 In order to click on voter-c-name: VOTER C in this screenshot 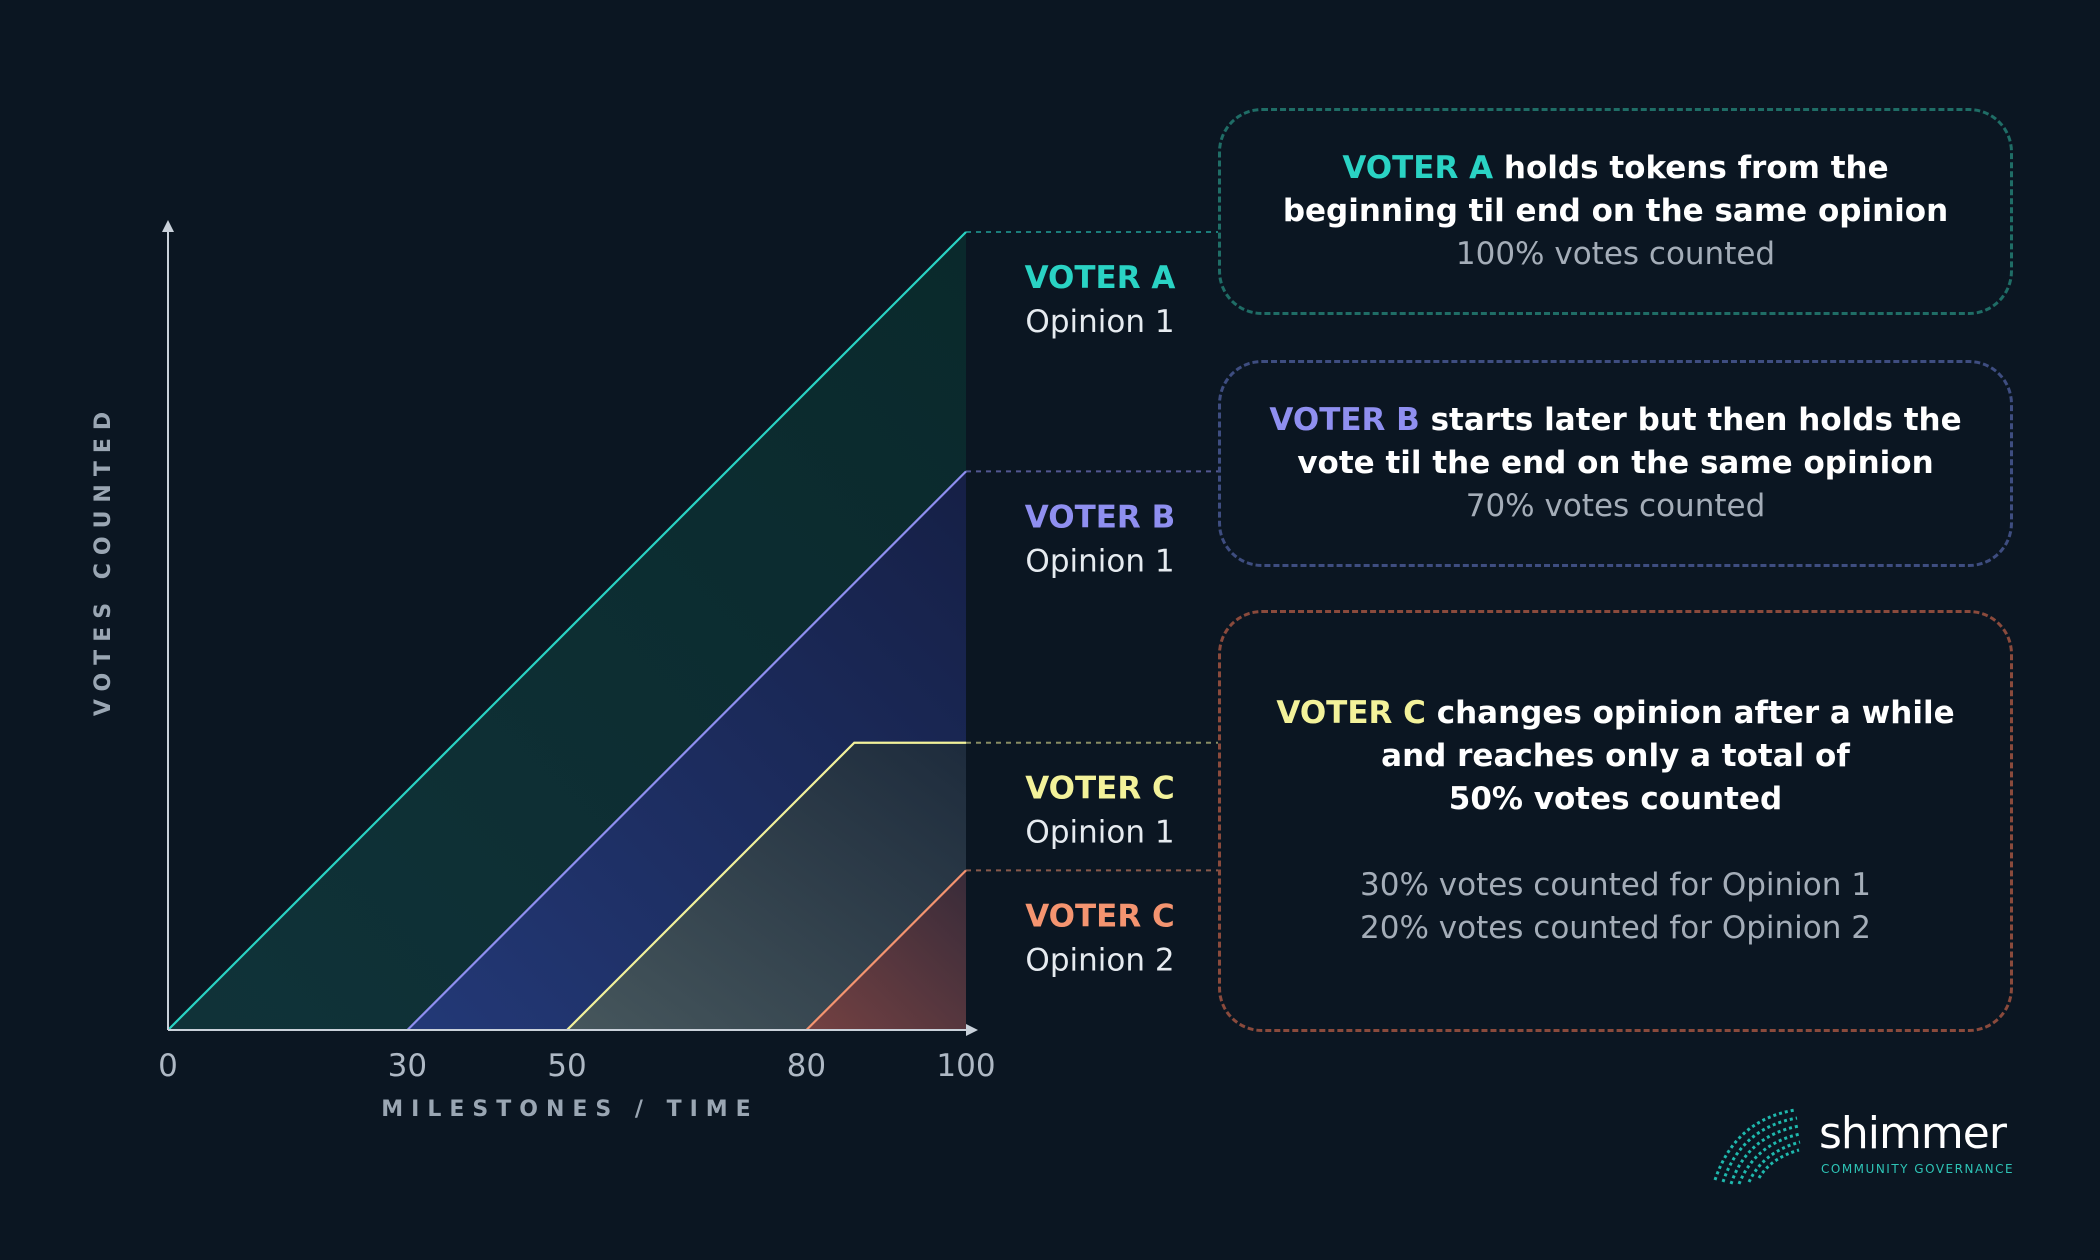, I will do `click(1351, 713)`.